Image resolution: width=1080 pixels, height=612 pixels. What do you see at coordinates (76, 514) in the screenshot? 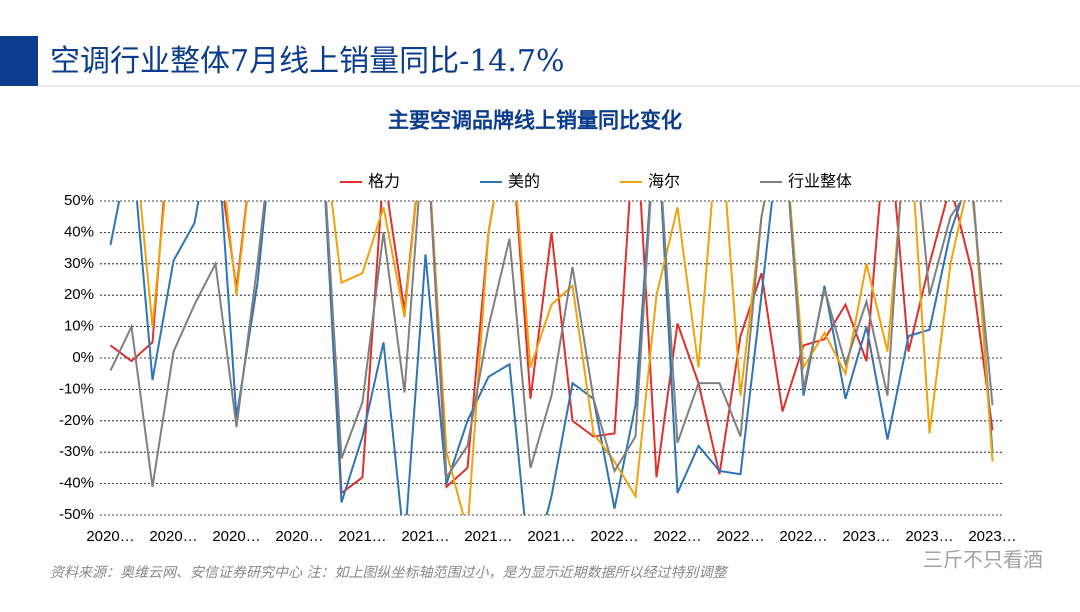
I see `y-tick-label: -50%` at bounding box center [76, 514].